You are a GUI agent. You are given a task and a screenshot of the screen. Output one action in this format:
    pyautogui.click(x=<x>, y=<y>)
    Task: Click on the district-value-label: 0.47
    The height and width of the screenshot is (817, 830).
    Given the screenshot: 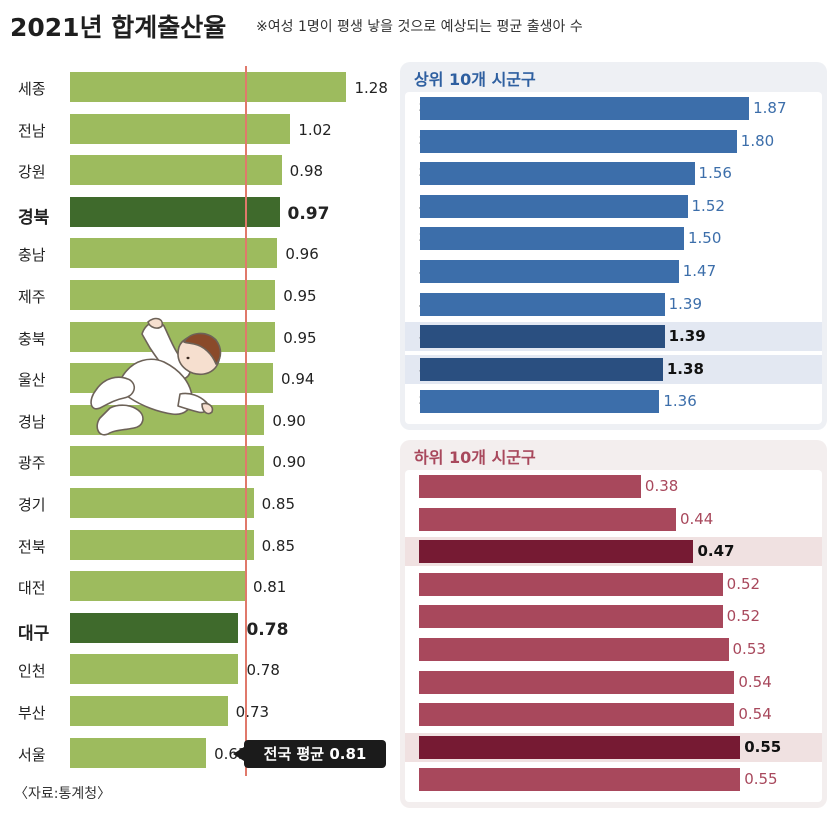 What is the action you would take?
    pyautogui.click(x=716, y=551)
    